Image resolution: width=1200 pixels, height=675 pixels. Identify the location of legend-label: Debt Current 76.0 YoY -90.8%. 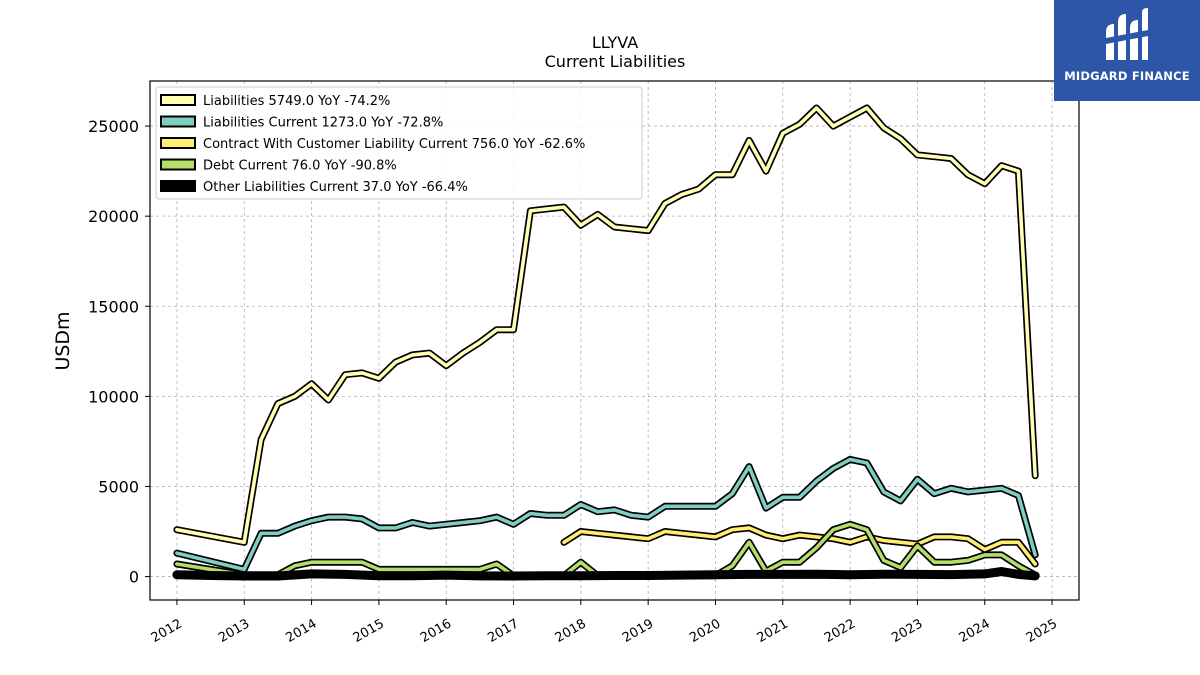
(300, 166).